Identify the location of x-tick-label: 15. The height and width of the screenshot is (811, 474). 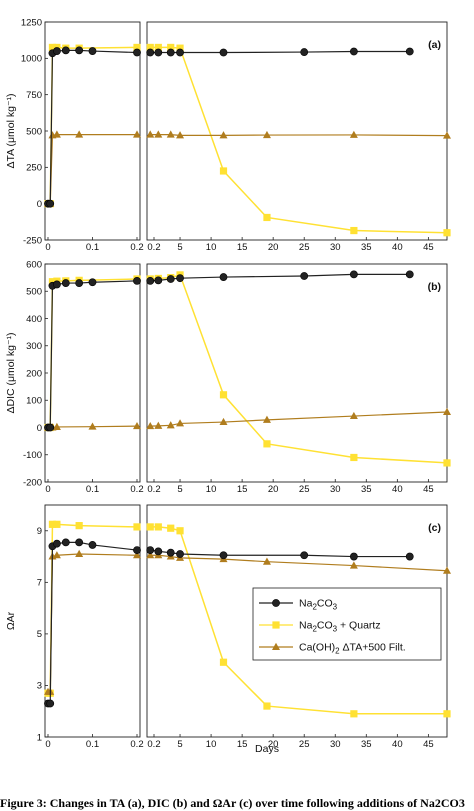
(242, 489).